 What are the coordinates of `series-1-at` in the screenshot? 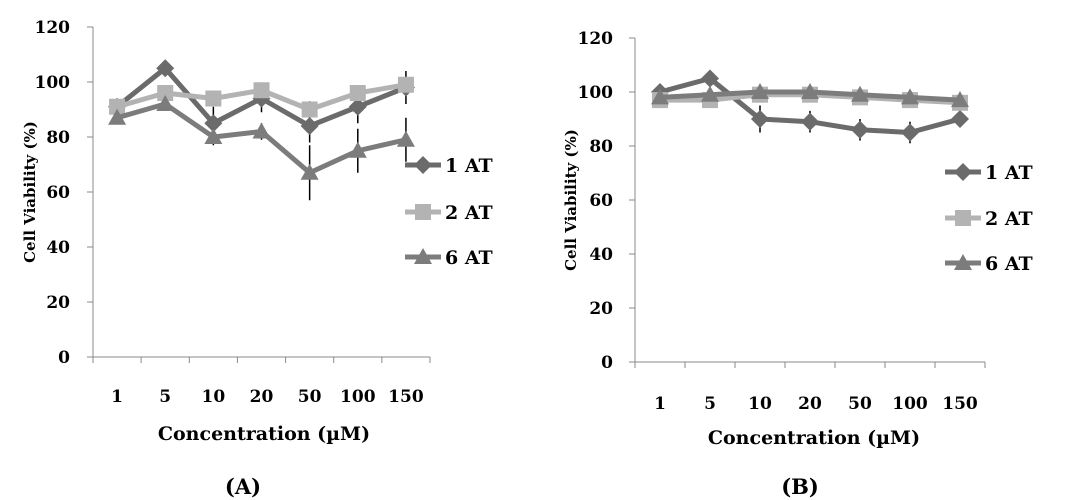 It's located at (810, 106).